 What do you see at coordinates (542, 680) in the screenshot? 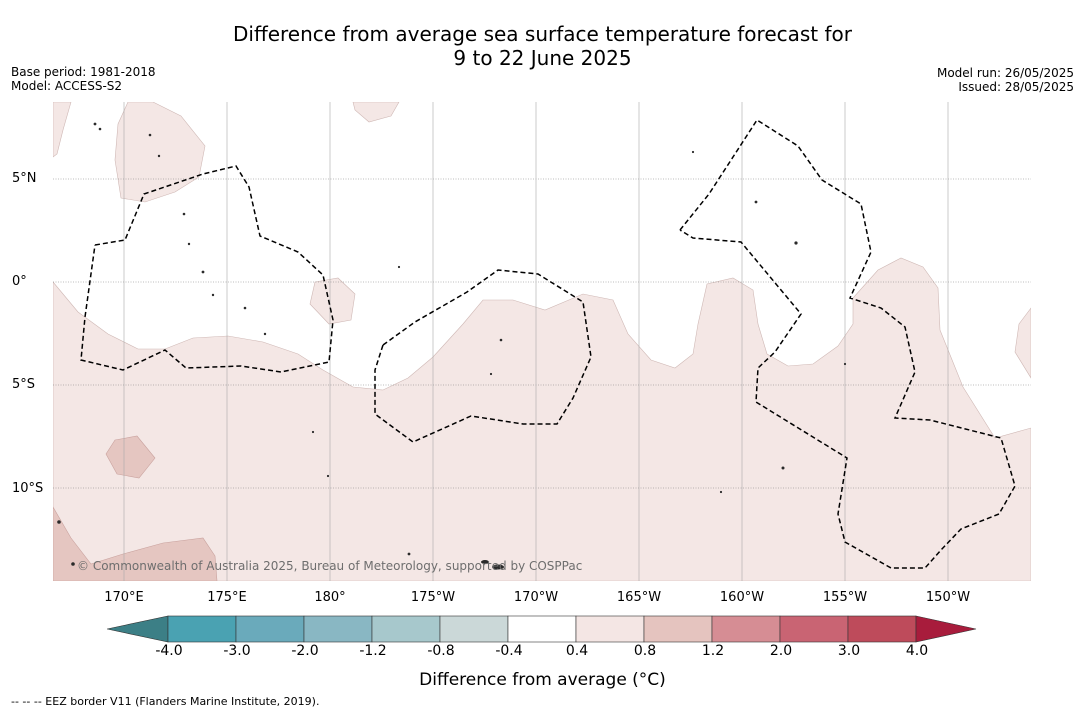
I see `colorbar-label: Difference from average (°C)` at bounding box center [542, 680].